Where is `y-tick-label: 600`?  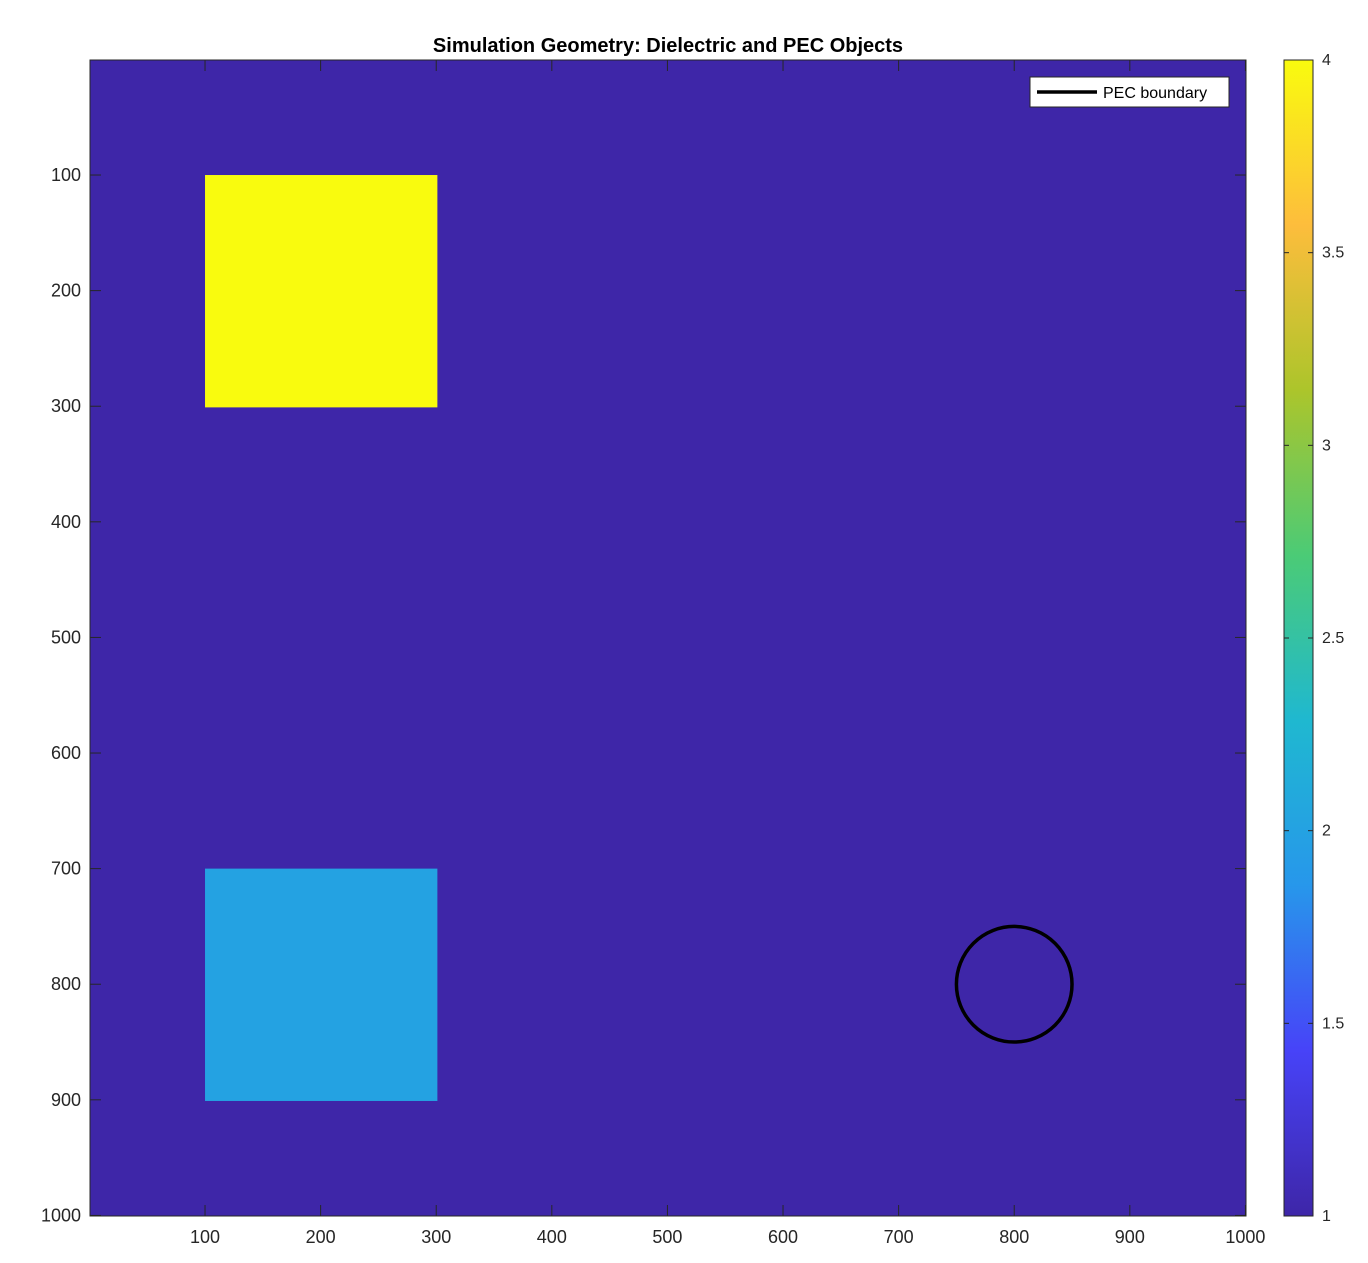
y-tick-label: 600 is located at coordinates (66, 753).